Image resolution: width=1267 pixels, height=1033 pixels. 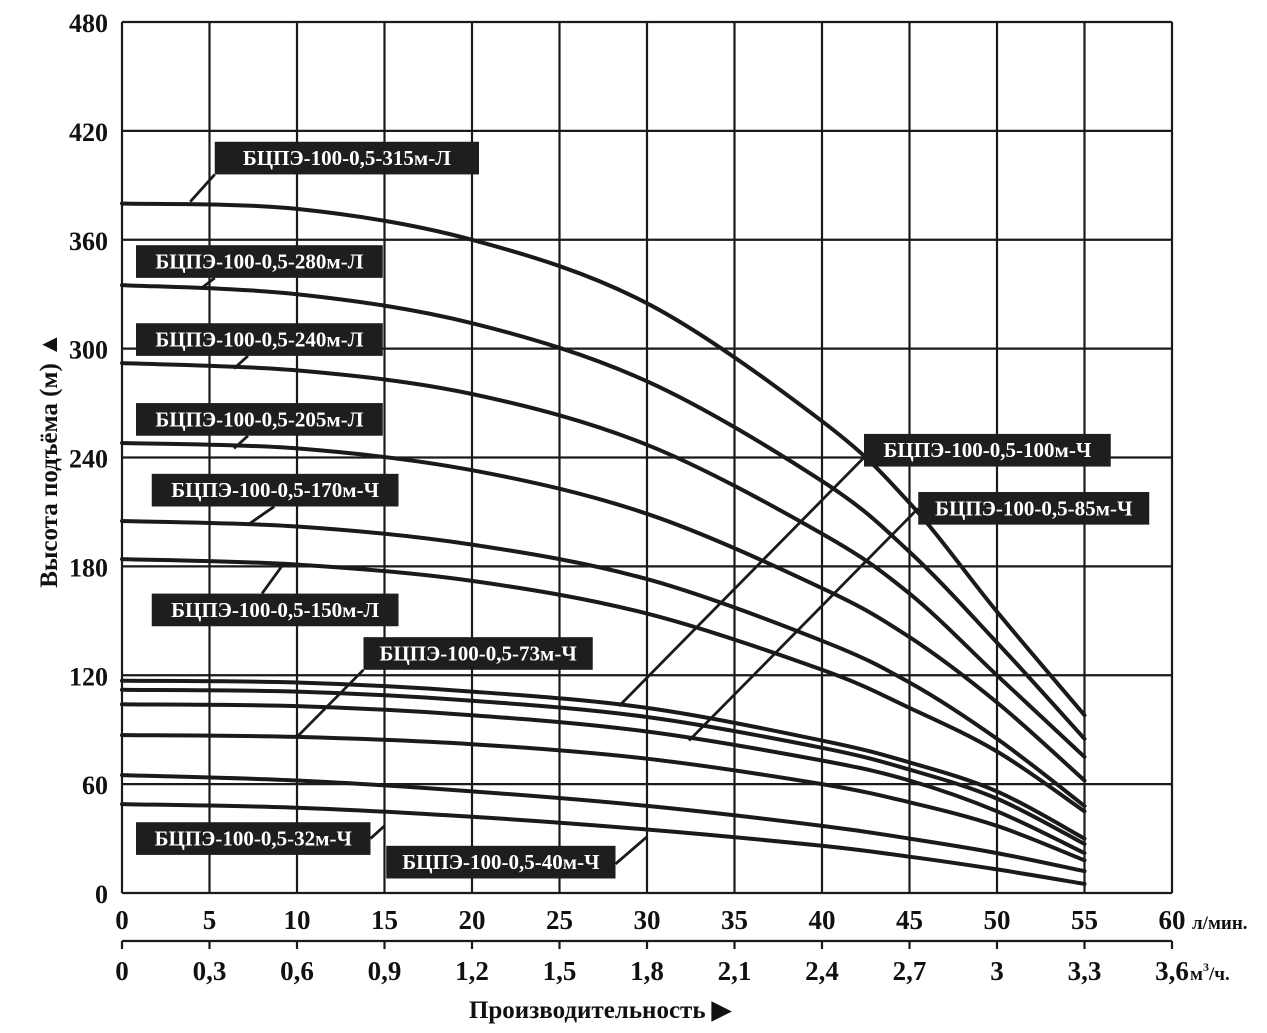 What do you see at coordinates (101, 894) in the screenshot?
I see `y-tick-label: 0` at bounding box center [101, 894].